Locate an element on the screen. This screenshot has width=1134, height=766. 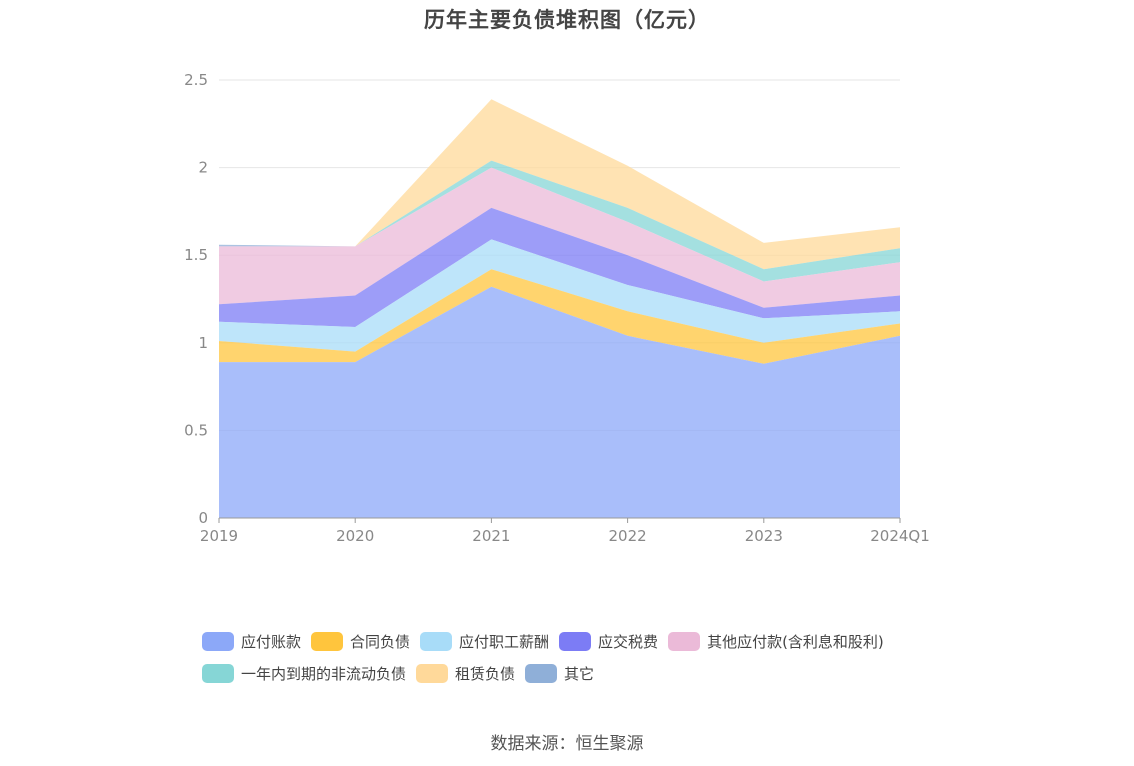
legend-item: 其它 is located at coordinates (559, 673).